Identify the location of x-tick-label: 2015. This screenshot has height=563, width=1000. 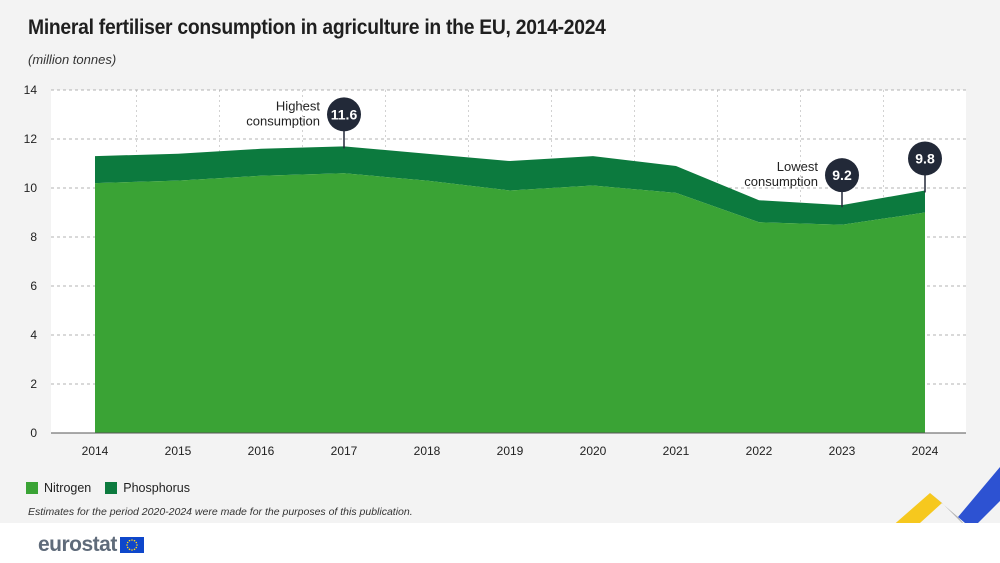
(178, 451).